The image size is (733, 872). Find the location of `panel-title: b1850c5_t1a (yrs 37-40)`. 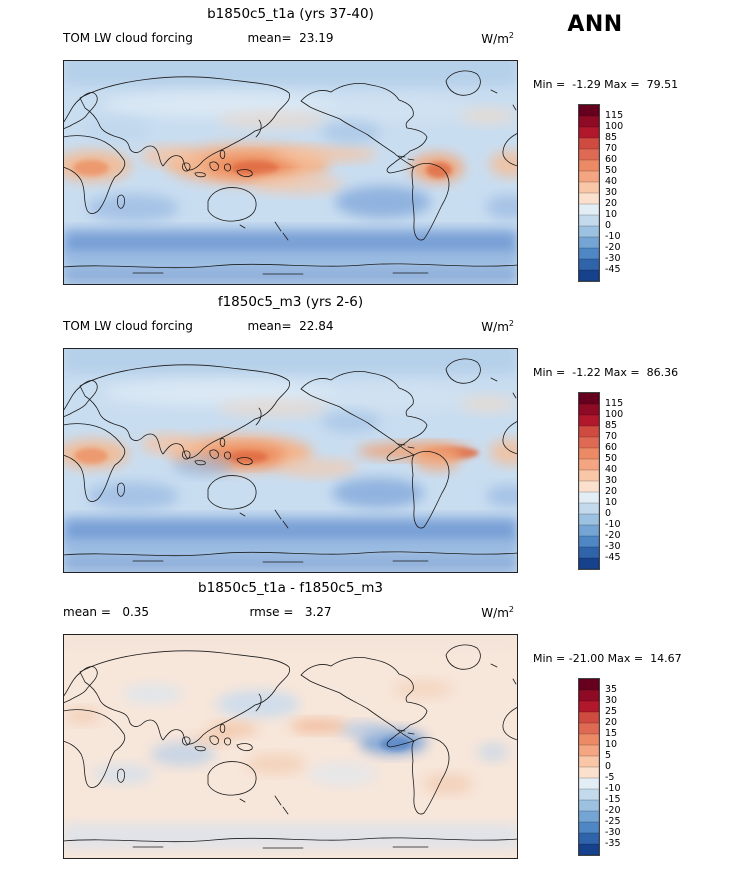

panel-title: b1850c5_t1a (yrs 37-40) is located at coordinates (290, 14).